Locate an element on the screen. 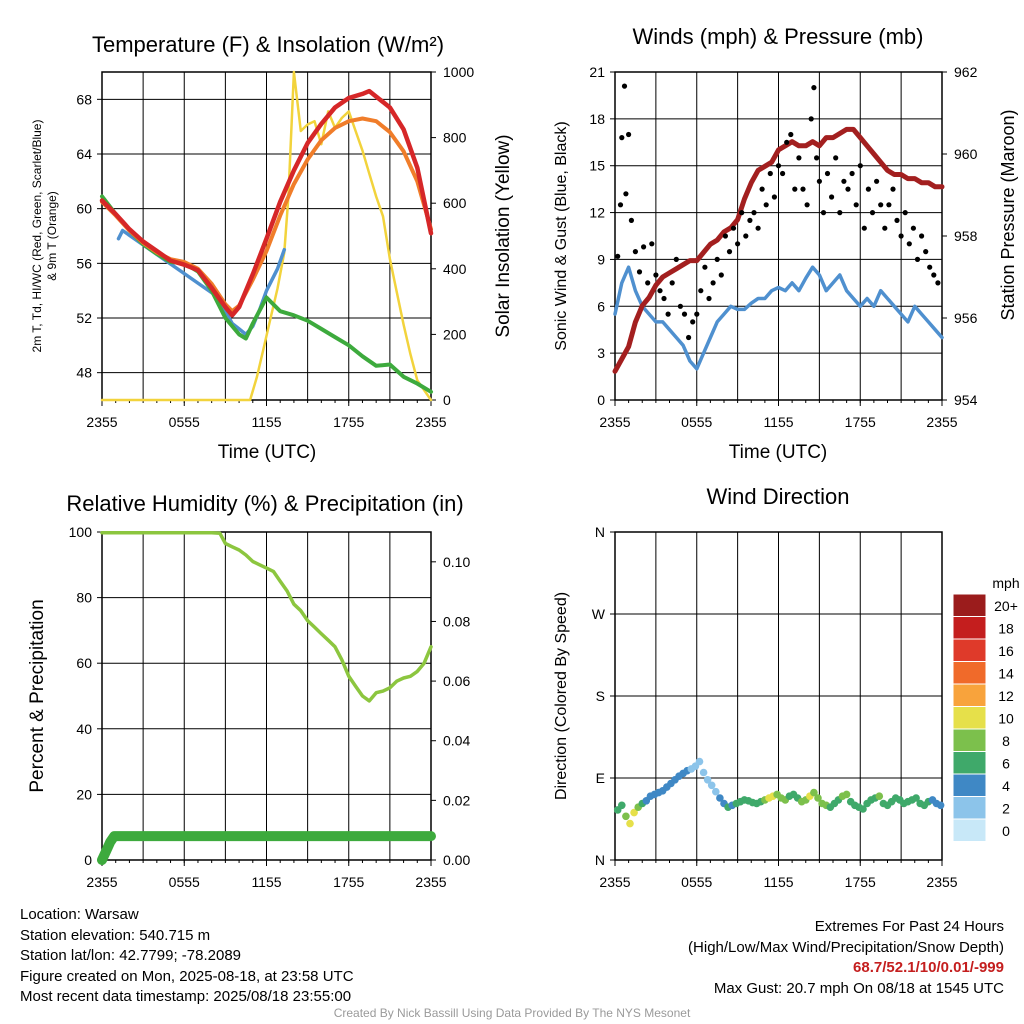 This screenshot has height=1024, width=1024. y2-tick-label: 0.06 is located at coordinates (456, 681).